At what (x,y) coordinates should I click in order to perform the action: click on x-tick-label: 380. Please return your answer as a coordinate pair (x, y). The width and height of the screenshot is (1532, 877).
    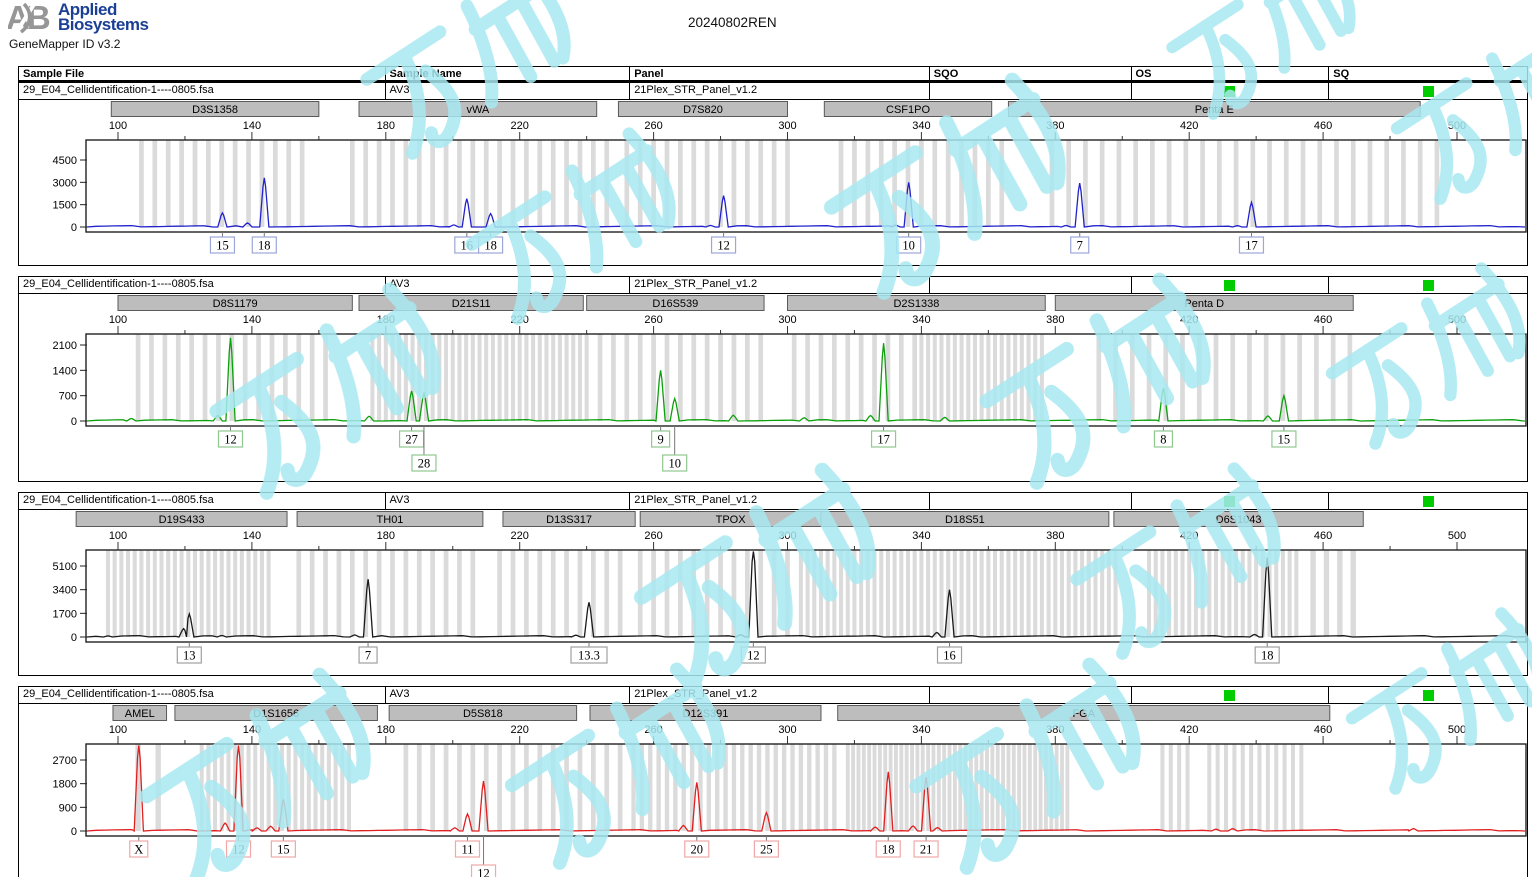
    Looking at the image, I should click on (1055, 536).